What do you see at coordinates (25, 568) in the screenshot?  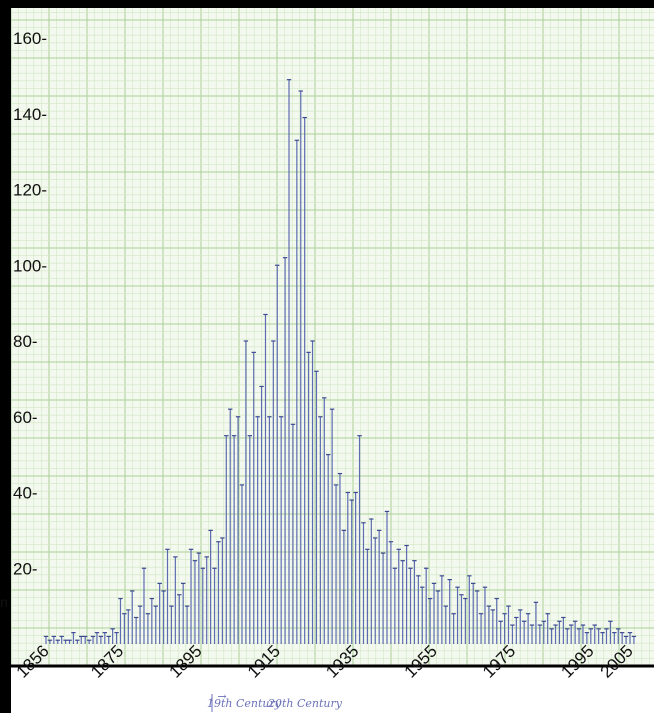 I see `y-tick-label: 20-` at bounding box center [25, 568].